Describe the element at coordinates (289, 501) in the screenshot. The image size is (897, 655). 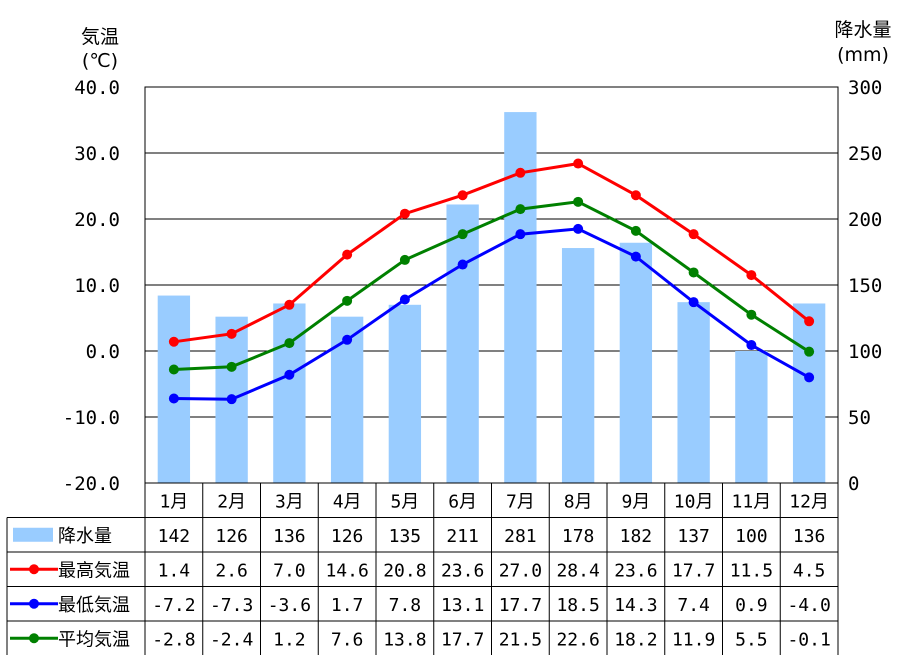
I see `month-header-cell: 3月` at that location.